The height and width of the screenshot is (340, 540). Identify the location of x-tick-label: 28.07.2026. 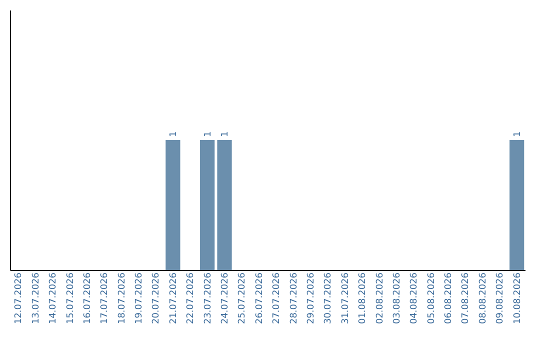
(294, 298).